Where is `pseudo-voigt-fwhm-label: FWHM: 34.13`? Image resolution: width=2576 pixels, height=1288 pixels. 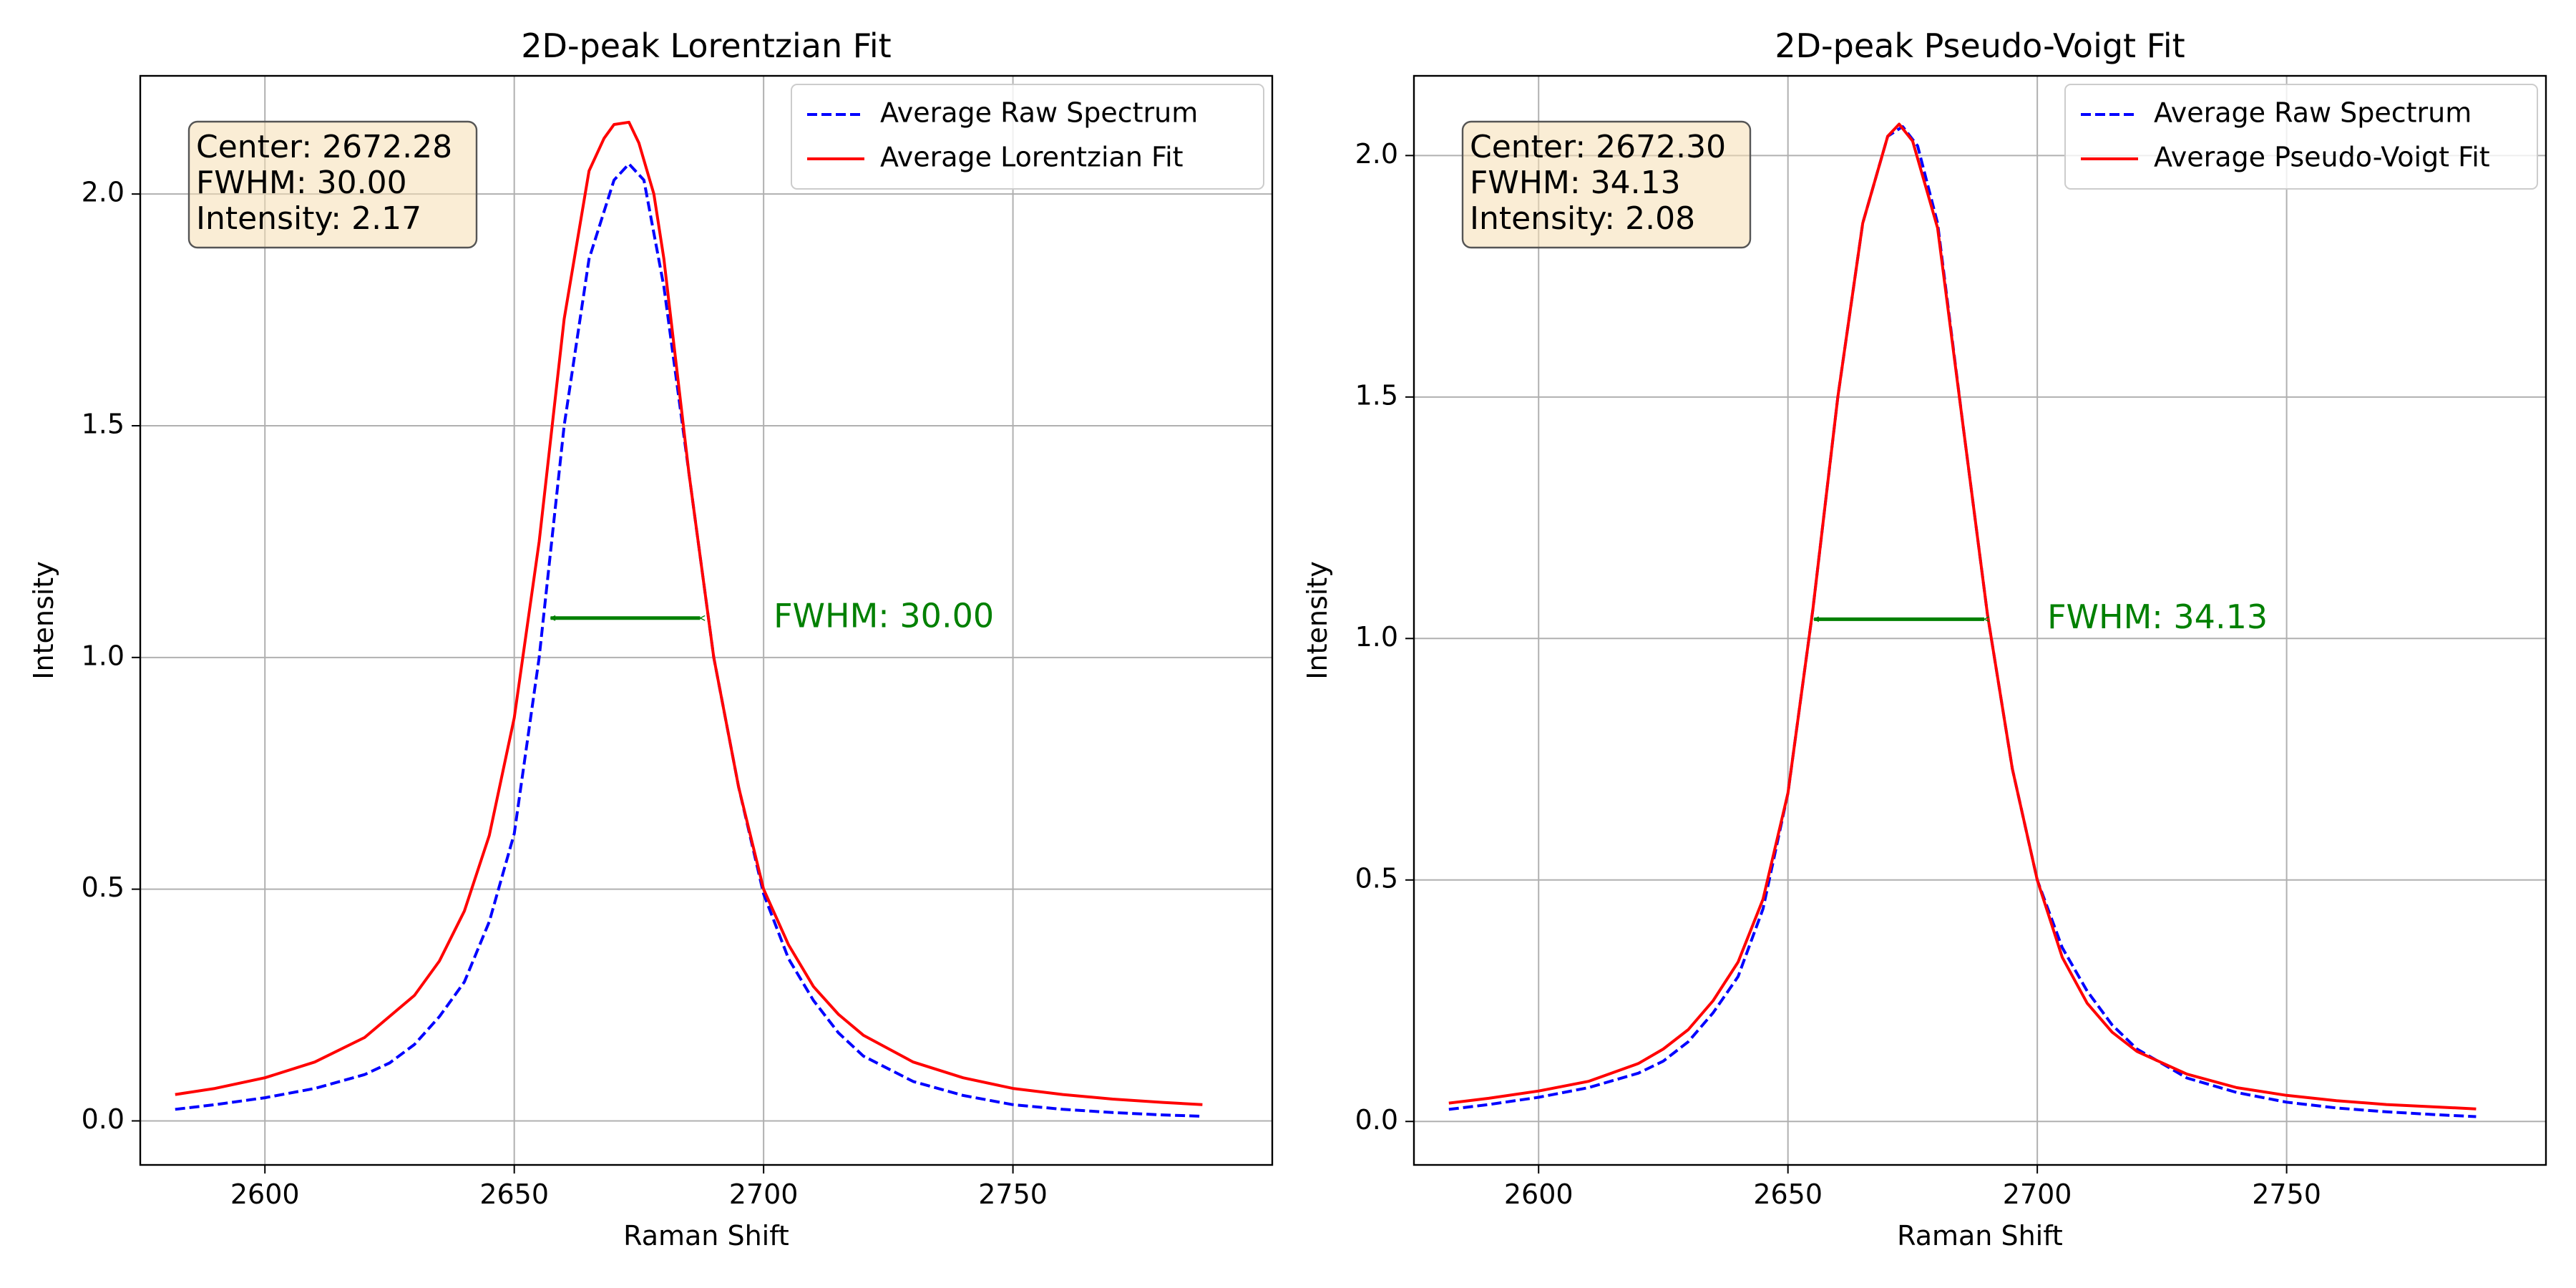
pseudo-voigt-fwhm-label: FWHM: 34.13 is located at coordinates (2157, 616).